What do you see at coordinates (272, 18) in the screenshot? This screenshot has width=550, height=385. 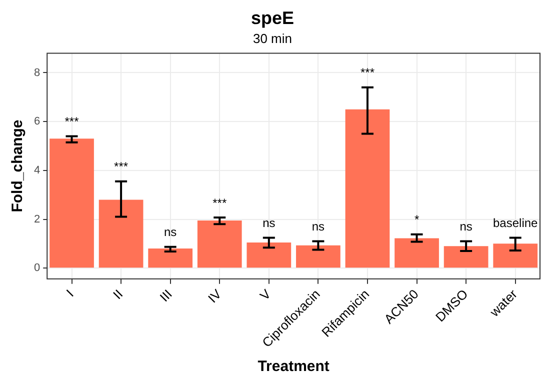 I see `chart-title: speE` at bounding box center [272, 18].